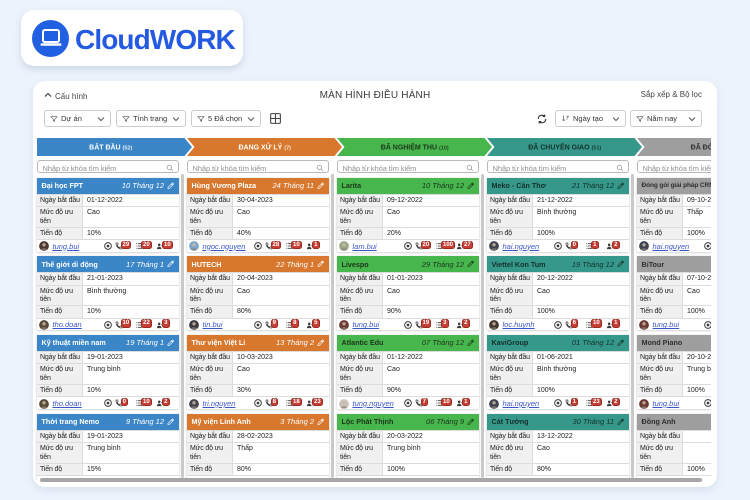  What do you see at coordinates (110, 146) in the screenshot?
I see `svg-text: BẮT ĐẦU (52)` at bounding box center [110, 146].